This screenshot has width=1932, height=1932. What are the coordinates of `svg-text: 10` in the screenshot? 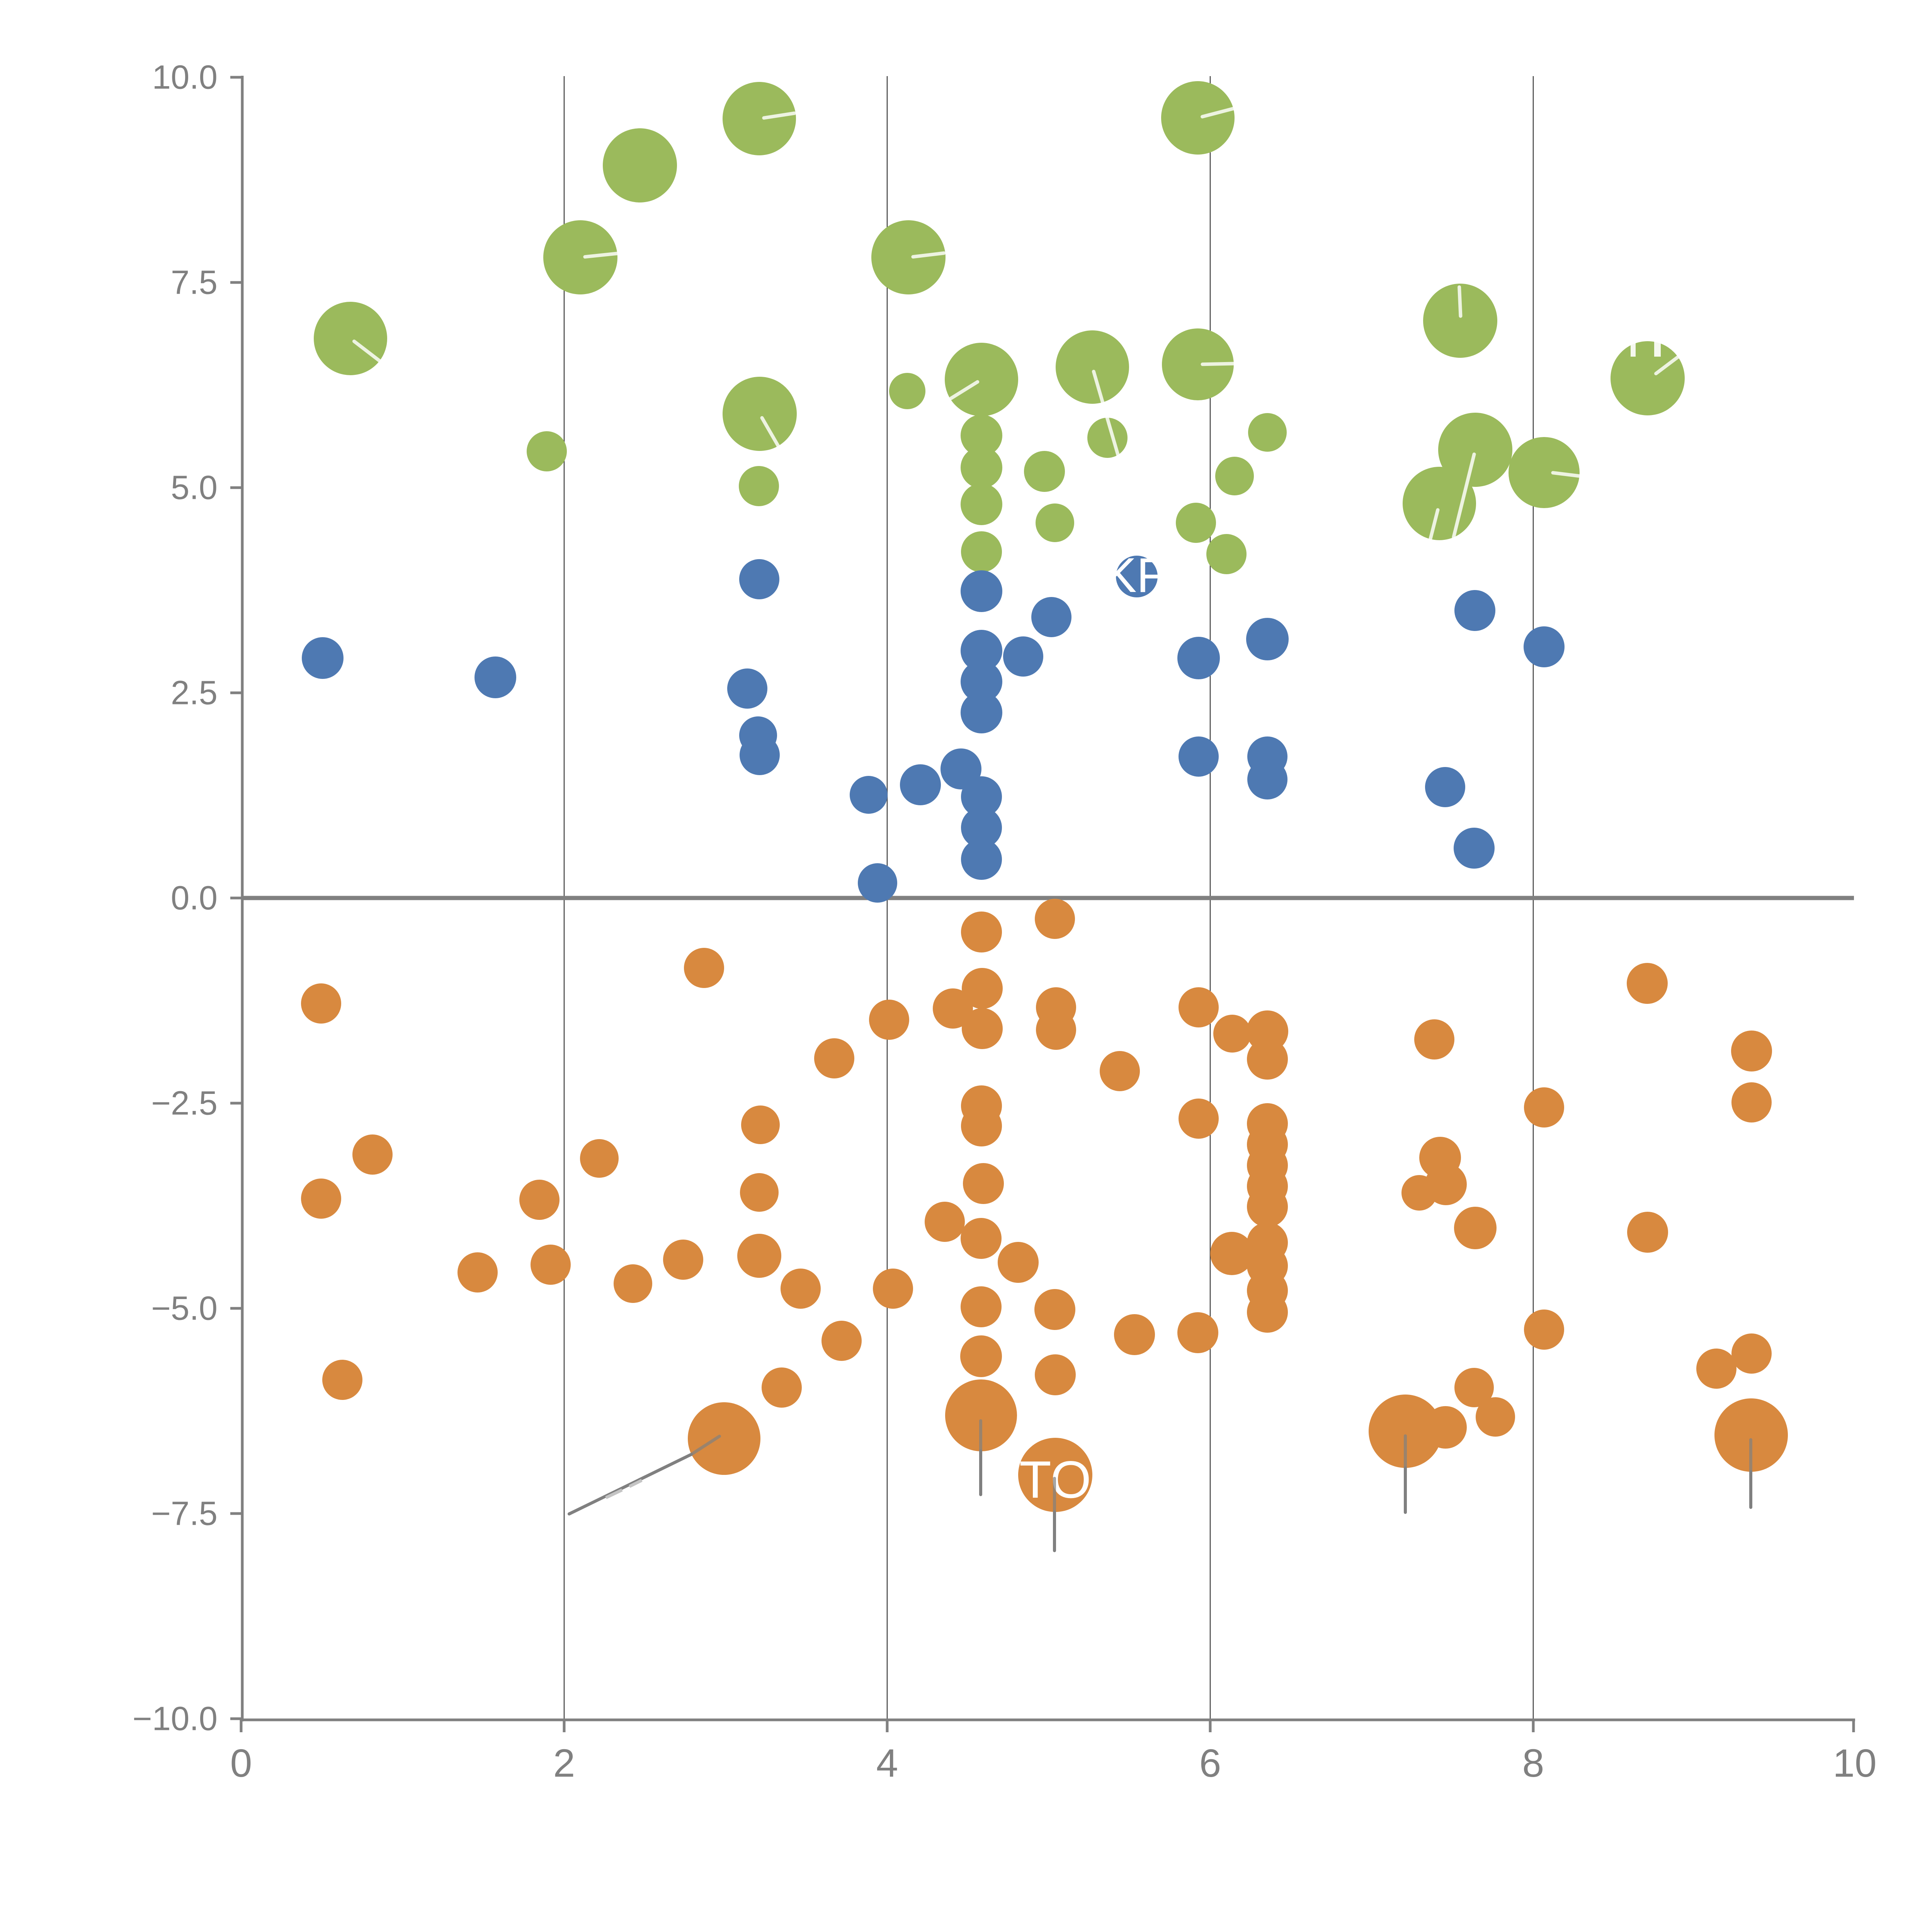 It's located at (1855, 1763).